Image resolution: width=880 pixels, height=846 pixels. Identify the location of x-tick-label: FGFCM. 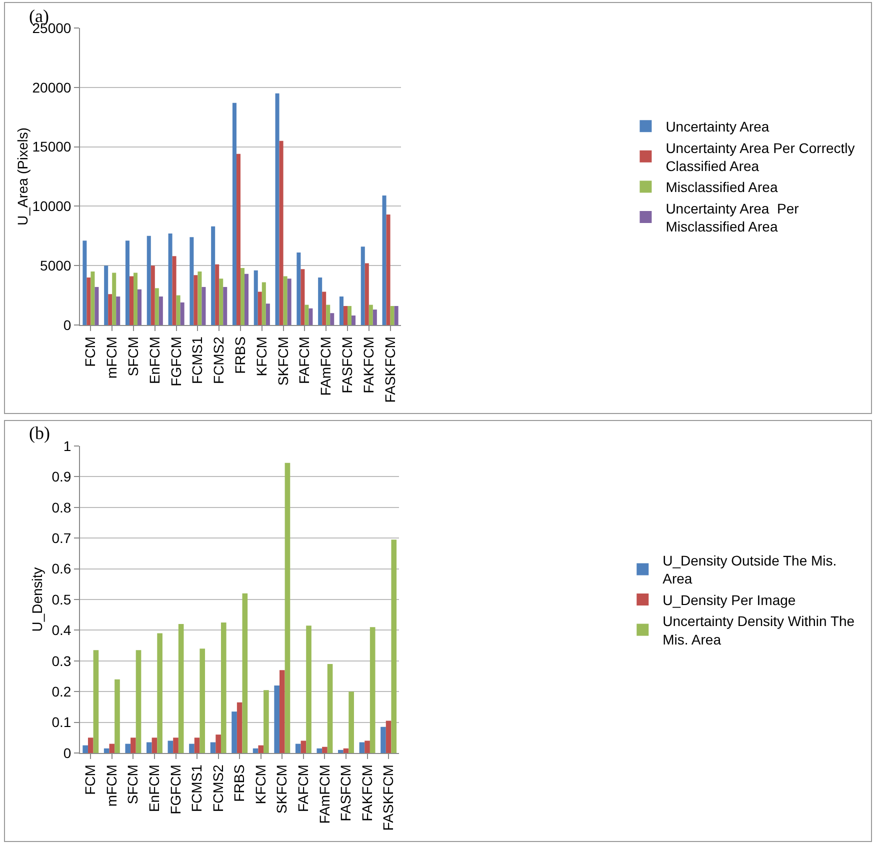
(175, 789).